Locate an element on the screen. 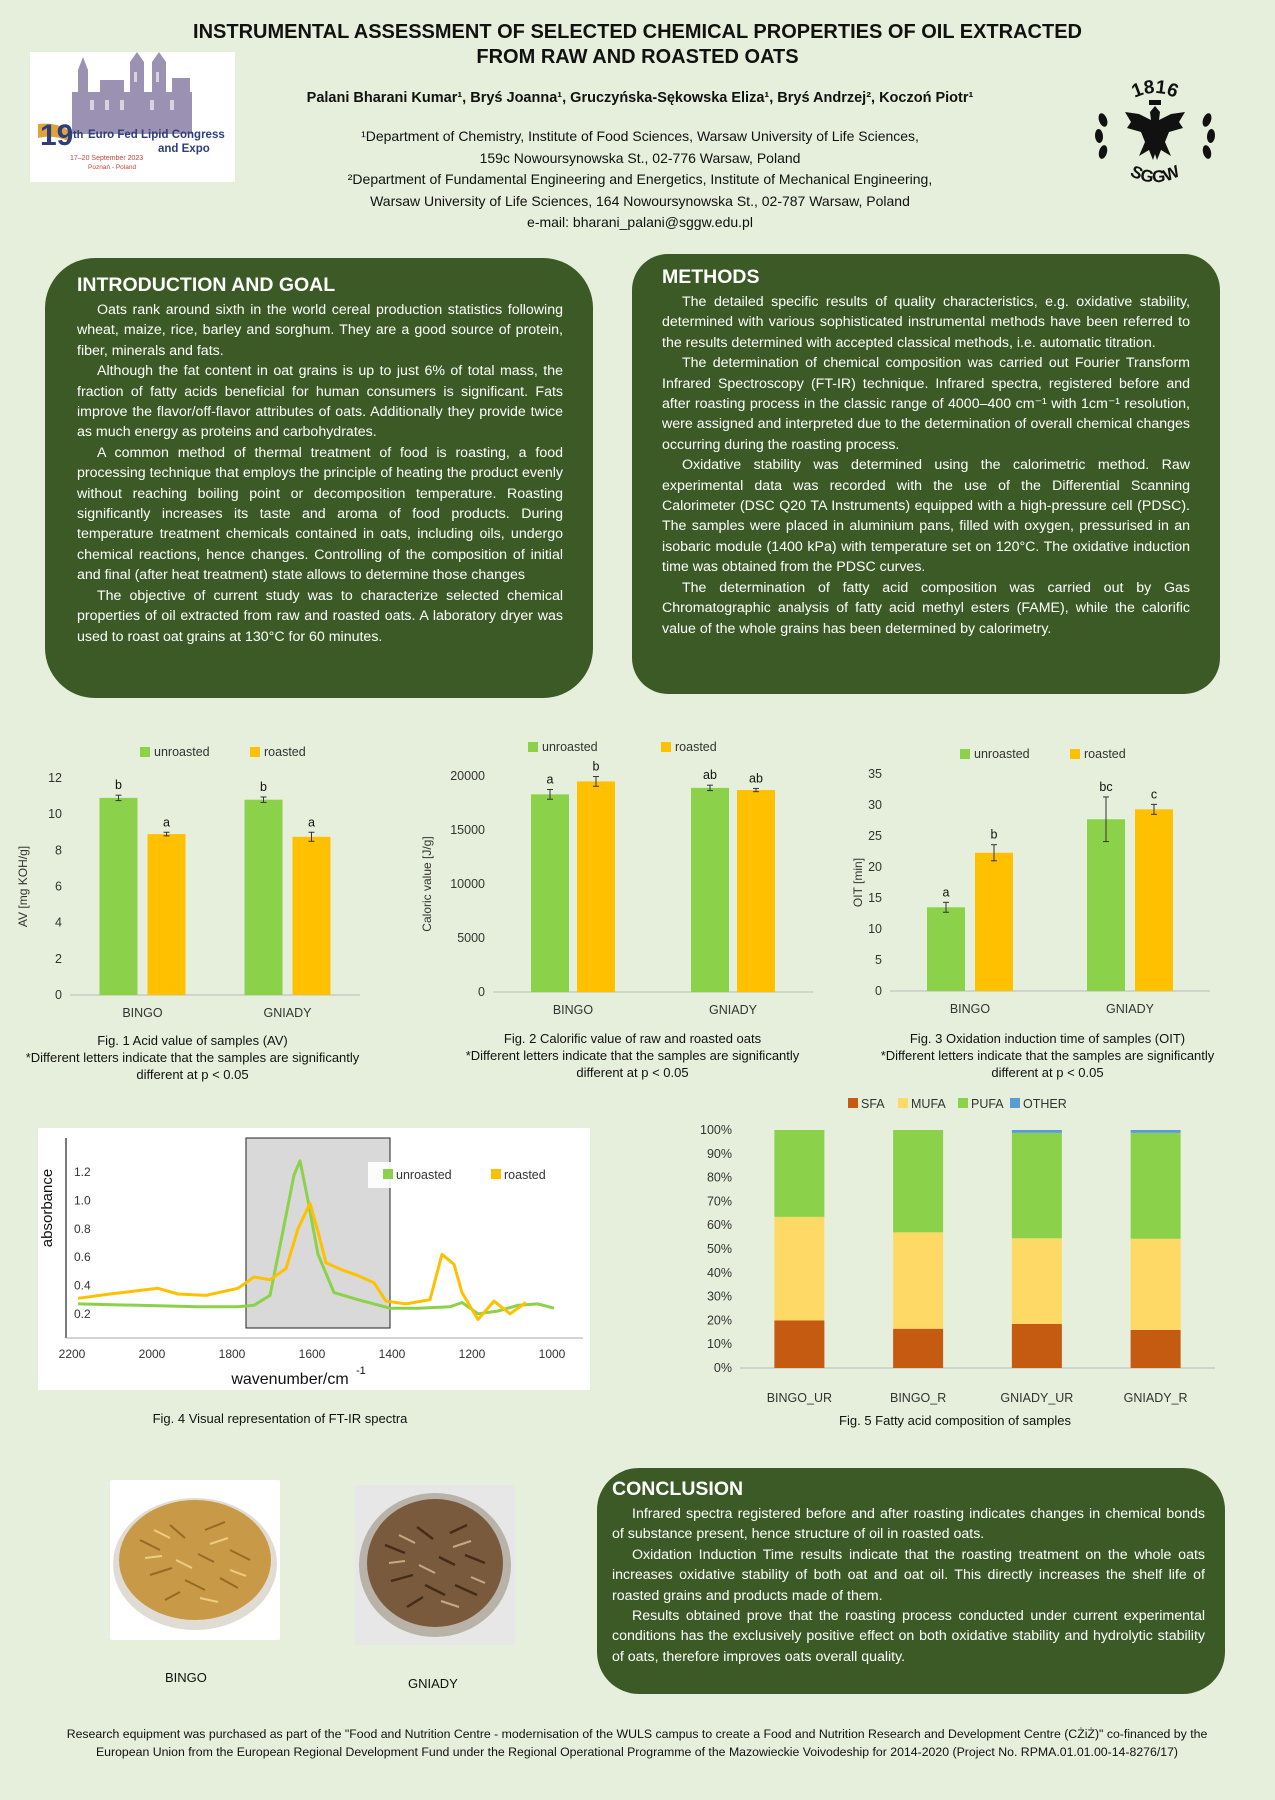  y-tick-label: 40% is located at coordinates (719, 1273).